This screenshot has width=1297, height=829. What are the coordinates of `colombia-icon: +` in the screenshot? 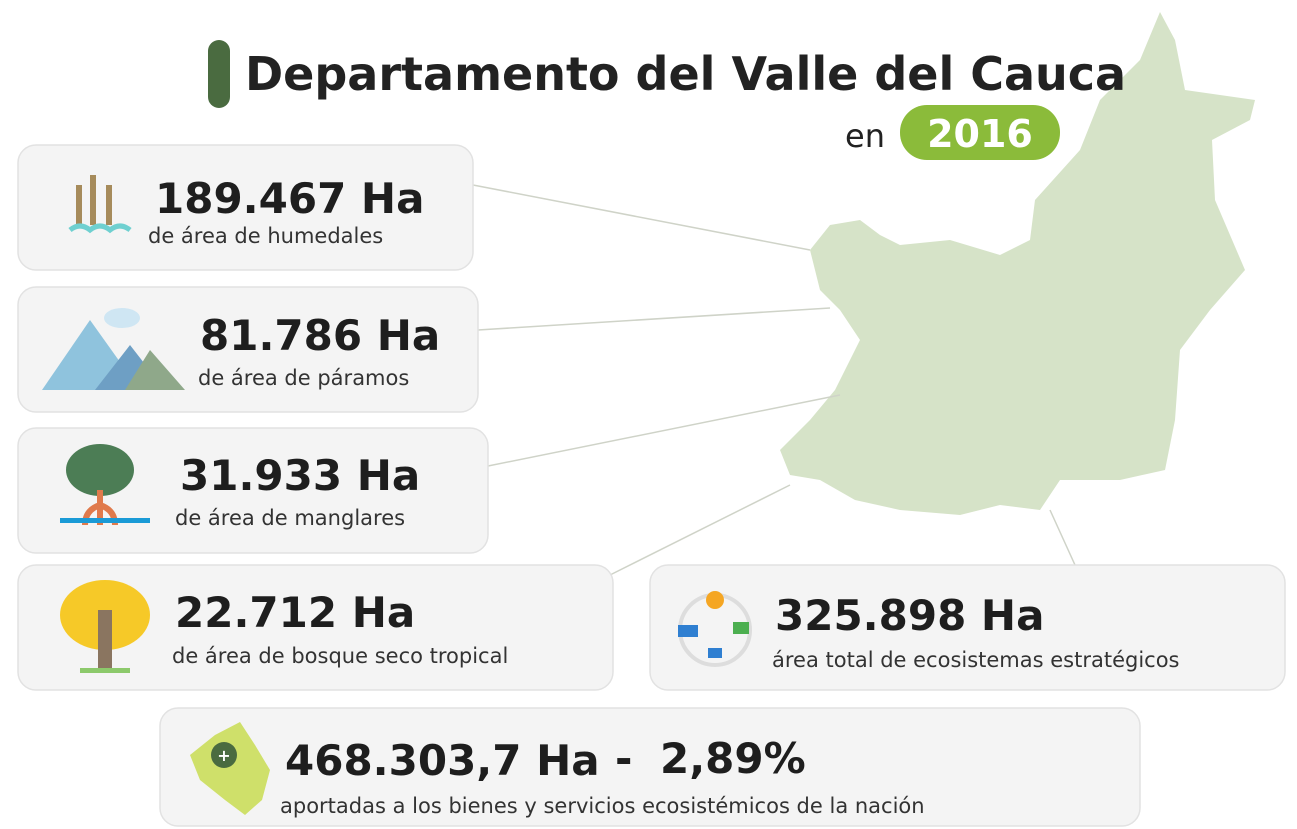 It's located at (230, 768).